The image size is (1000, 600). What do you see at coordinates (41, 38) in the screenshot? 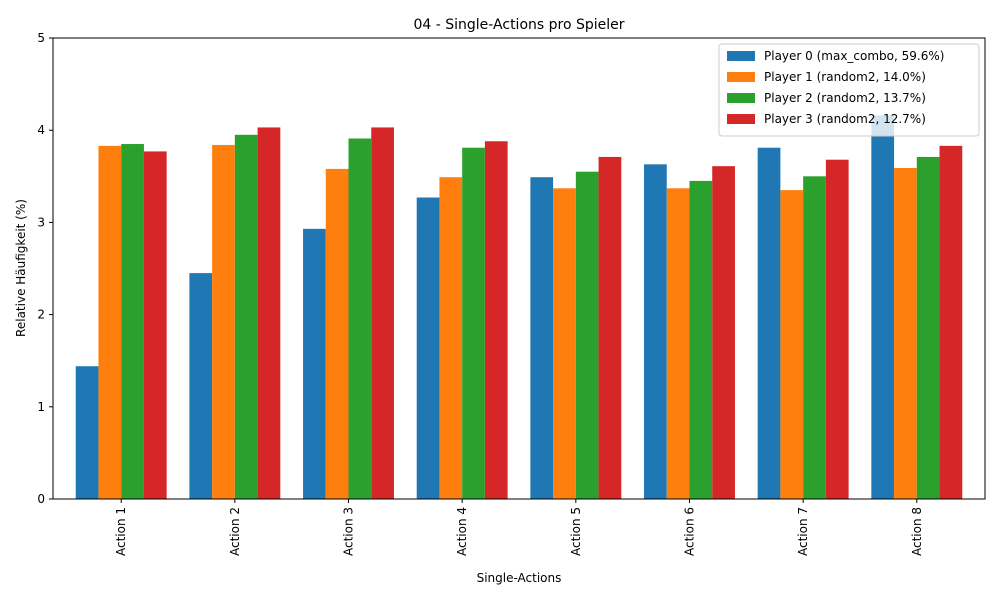
I see `y-tick-label: 5` at bounding box center [41, 38].